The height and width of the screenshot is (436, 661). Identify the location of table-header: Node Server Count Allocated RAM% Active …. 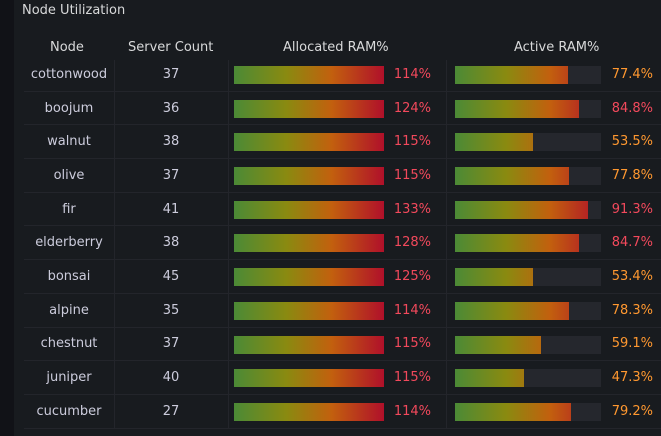
(342, 47).